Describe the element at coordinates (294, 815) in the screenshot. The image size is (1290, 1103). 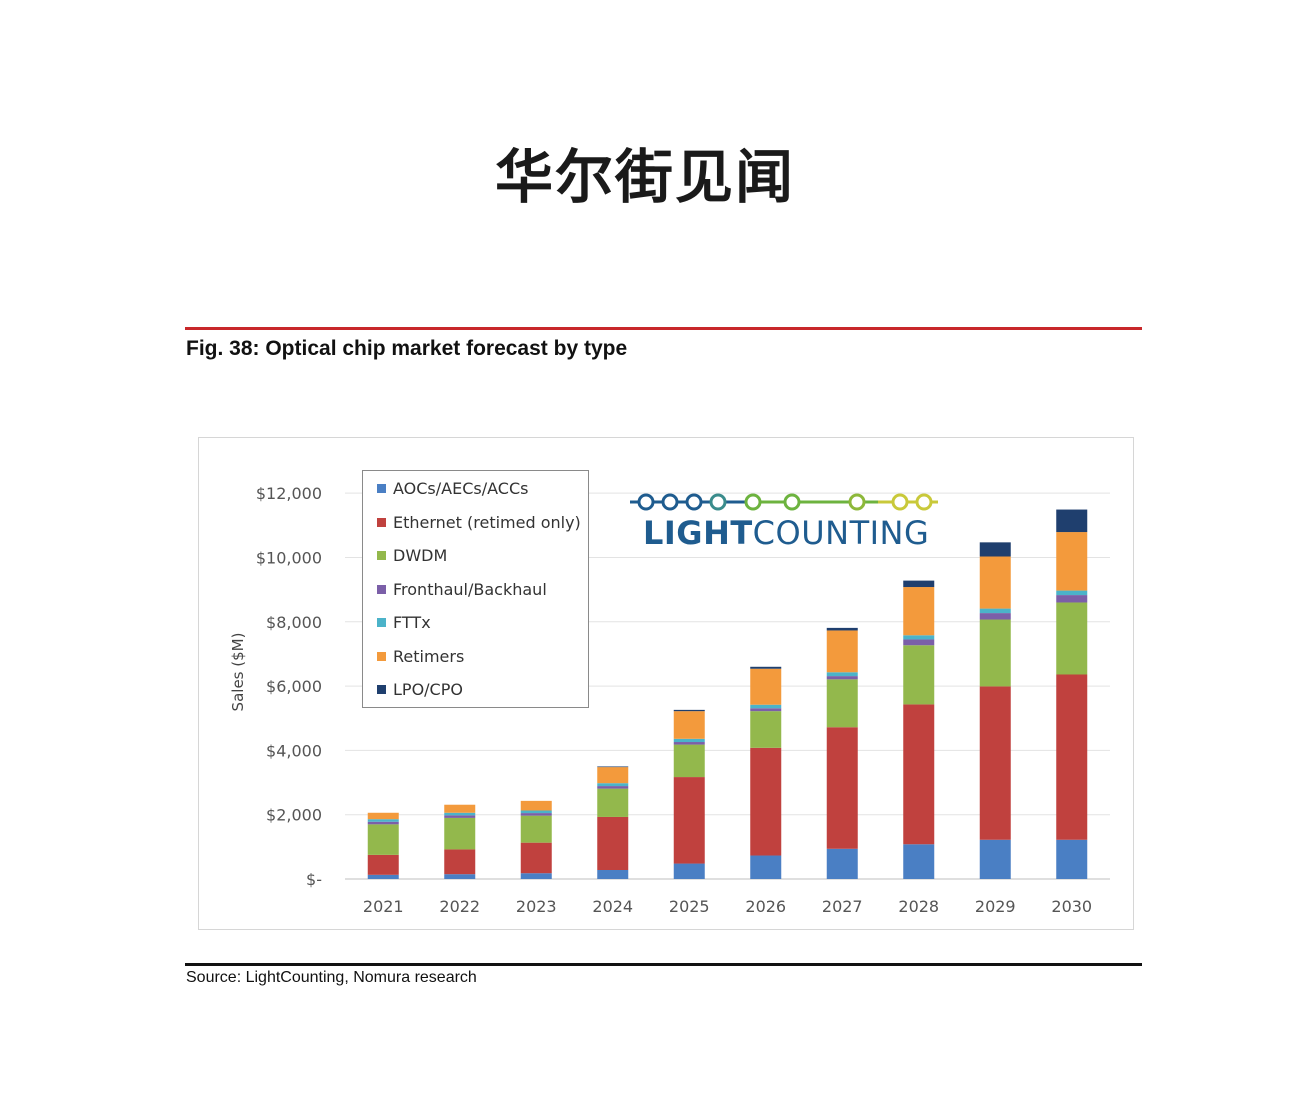
I see `y-tick-label: $2,000` at that location.